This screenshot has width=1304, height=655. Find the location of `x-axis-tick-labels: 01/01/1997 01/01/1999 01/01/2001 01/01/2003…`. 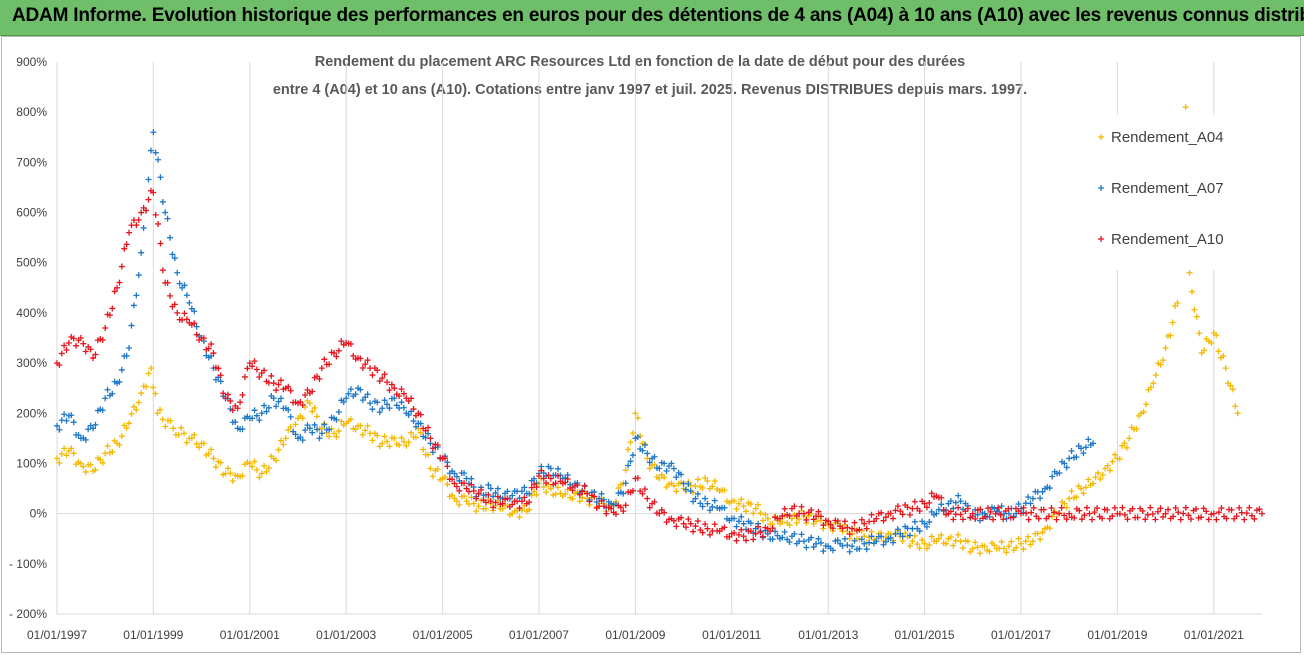

x-axis-tick-labels: 01/01/1997 01/01/1999 01/01/2001 01/01/2003… is located at coordinates (635, 635).